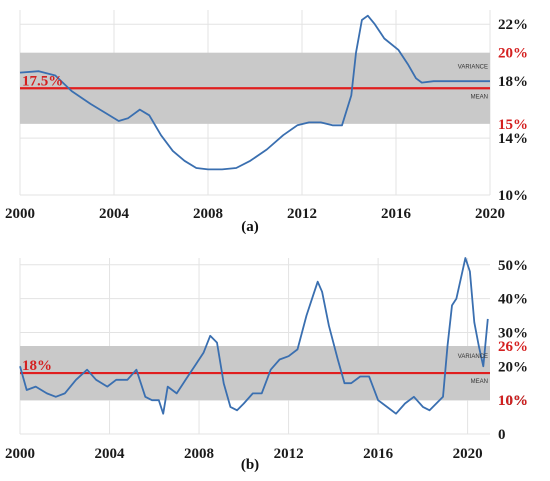 This screenshot has height=481, width=550. Describe the element at coordinates (250, 465) in the screenshot. I see `panel-caption: (b)` at that location.